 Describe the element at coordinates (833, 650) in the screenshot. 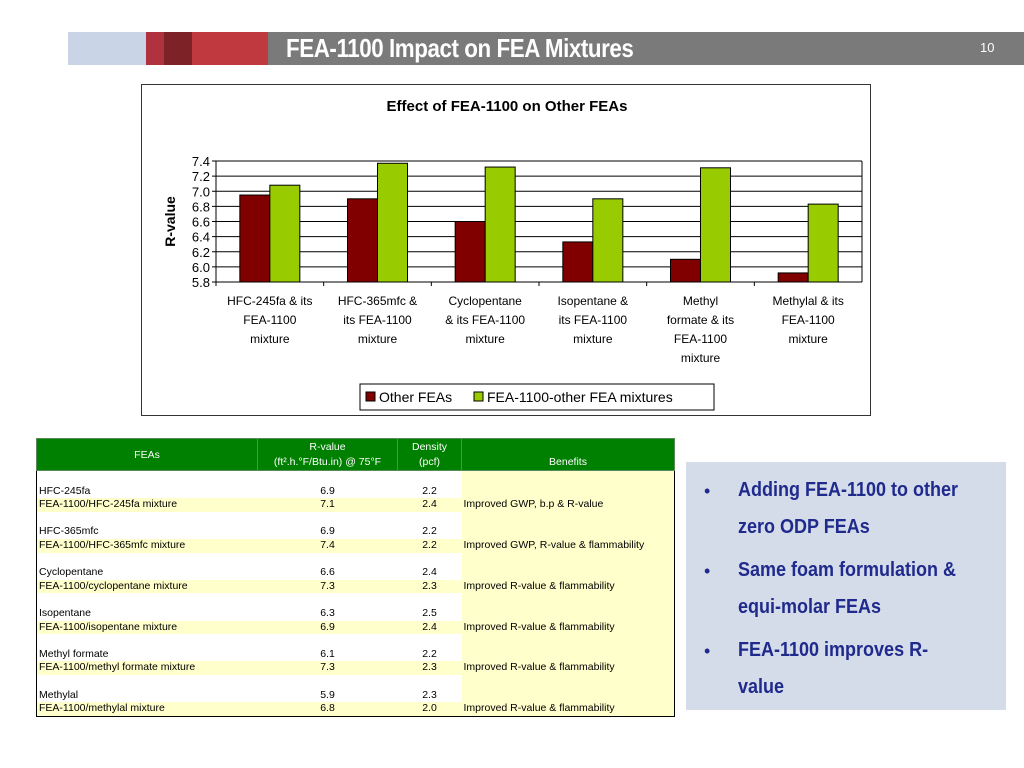

I see `bullet-line: FEA-1100 improves R-` at that location.